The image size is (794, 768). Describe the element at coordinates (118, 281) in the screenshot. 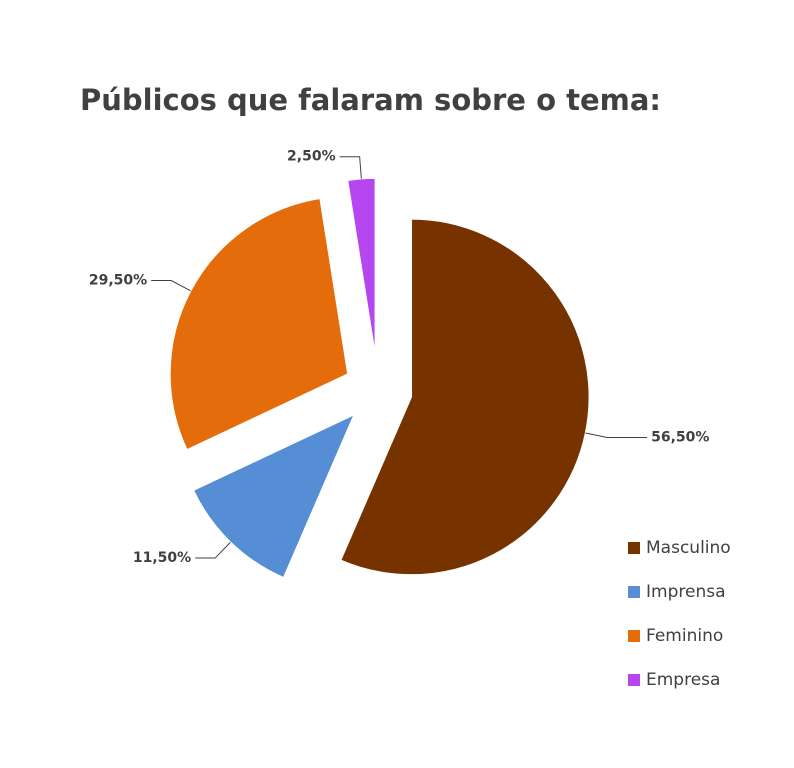

I see `data-label: 29,50%` at that location.